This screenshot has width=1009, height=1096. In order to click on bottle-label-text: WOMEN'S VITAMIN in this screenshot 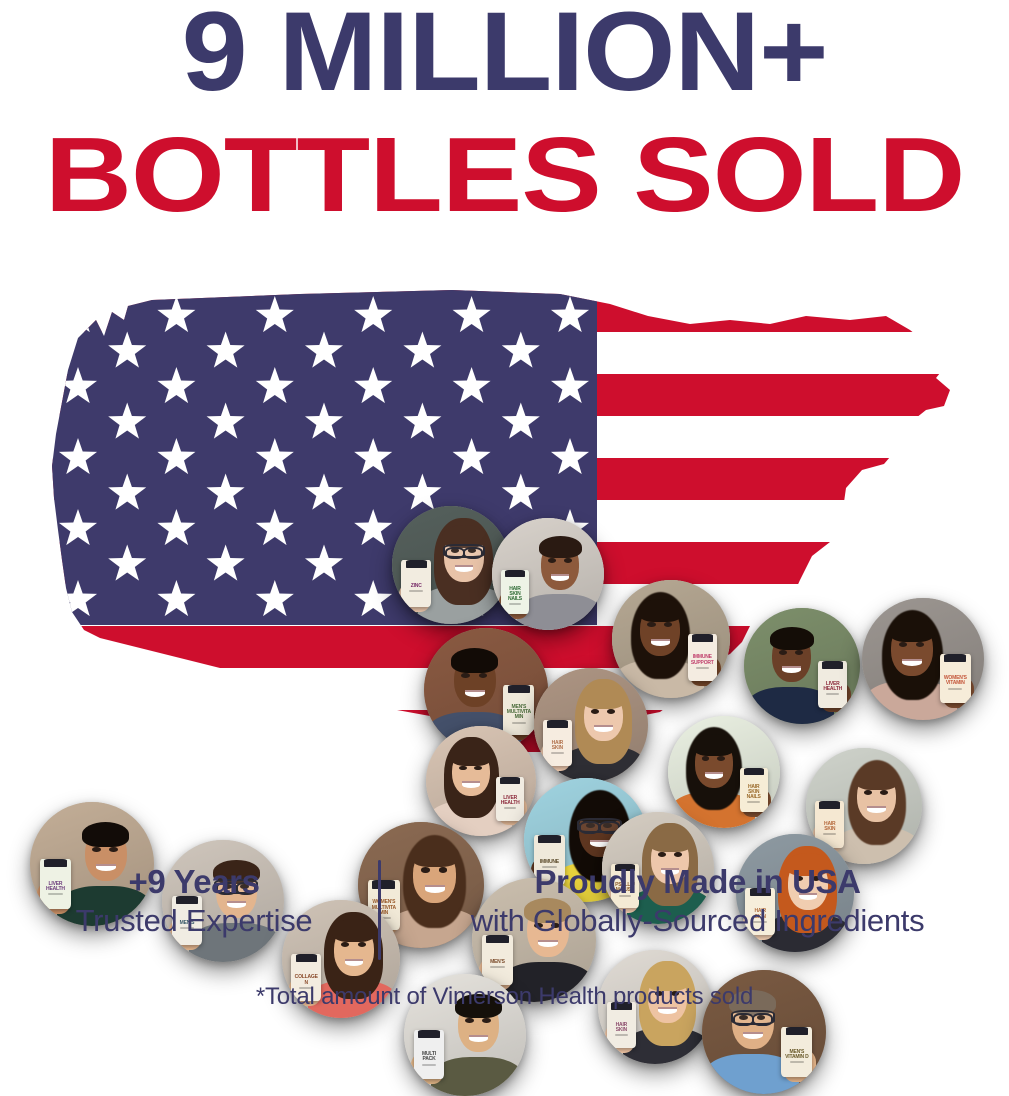, I will do `click(955, 681)`.